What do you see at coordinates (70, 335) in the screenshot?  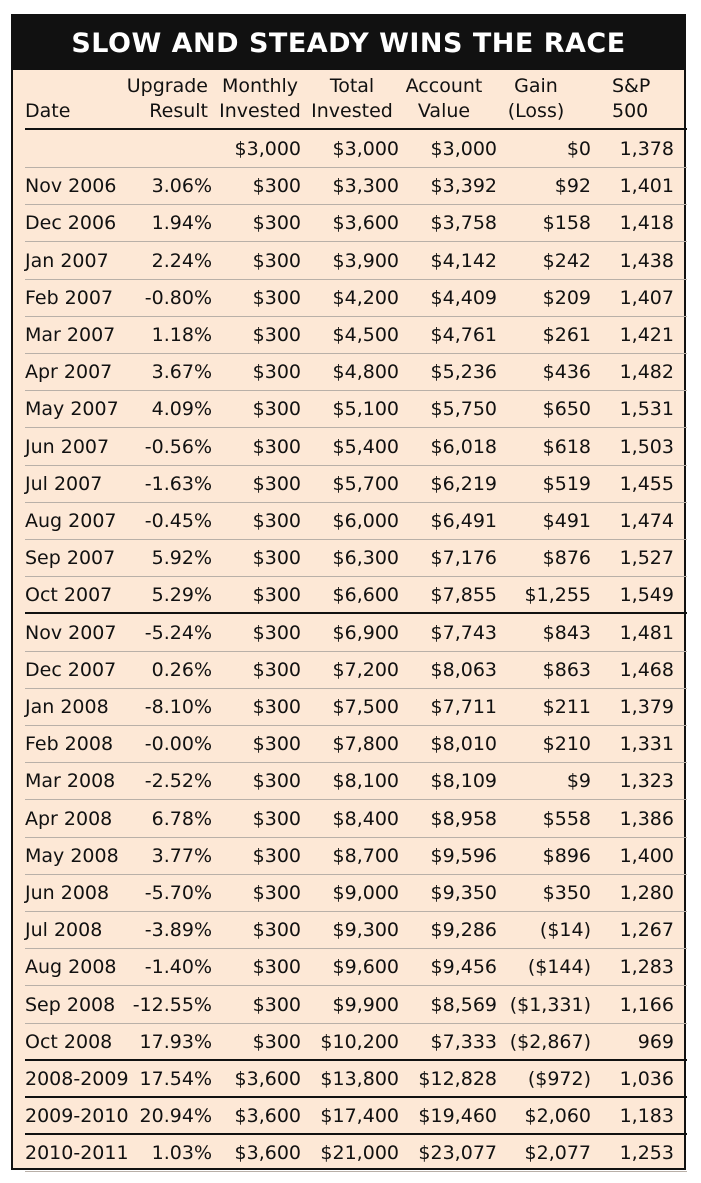 I see `cell-date: Mar 2007` at bounding box center [70, 335].